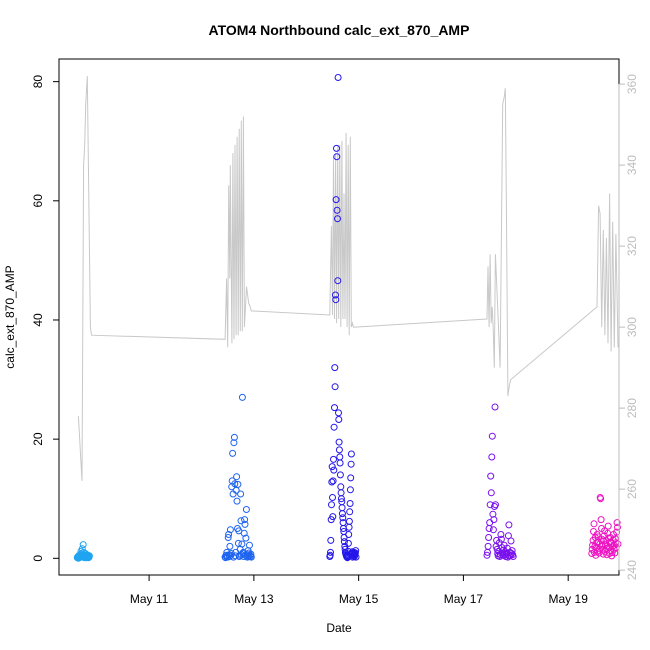  I want to click on y2-tick-label: 320, so click(632, 246).